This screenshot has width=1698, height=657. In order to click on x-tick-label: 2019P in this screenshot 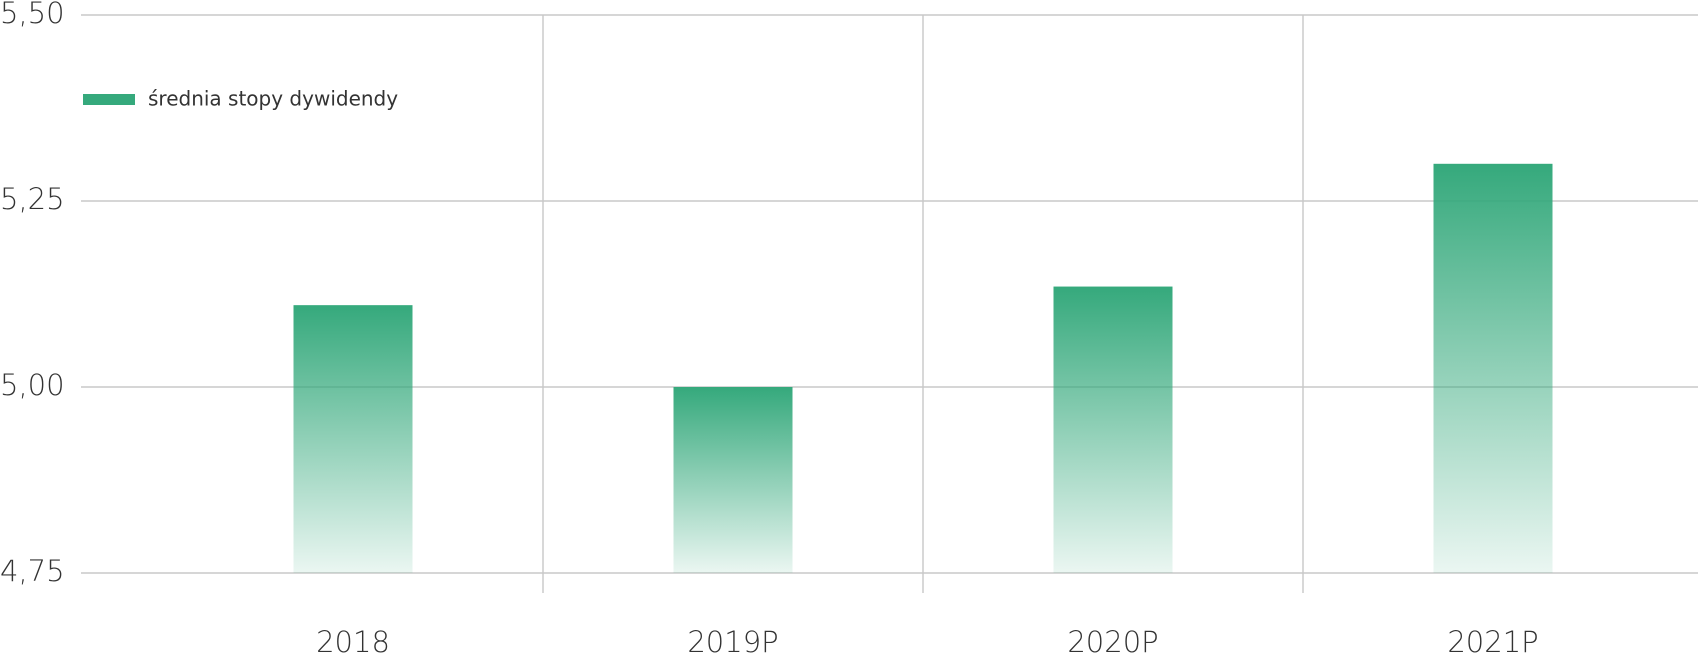, I will do `click(732, 641)`.